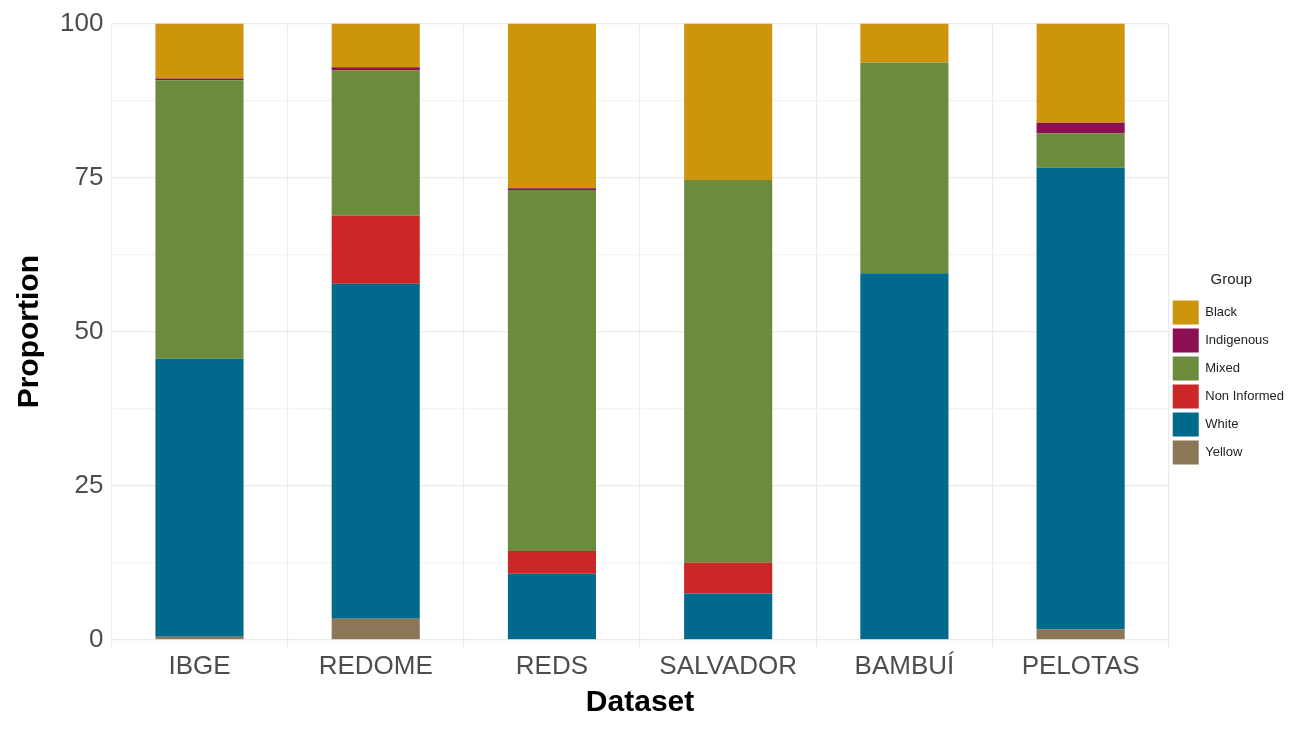 This screenshot has width=1304, height=729. Describe the element at coordinates (1080, 664) in the screenshot. I see `x-tick-label: PELOTAS` at that location.